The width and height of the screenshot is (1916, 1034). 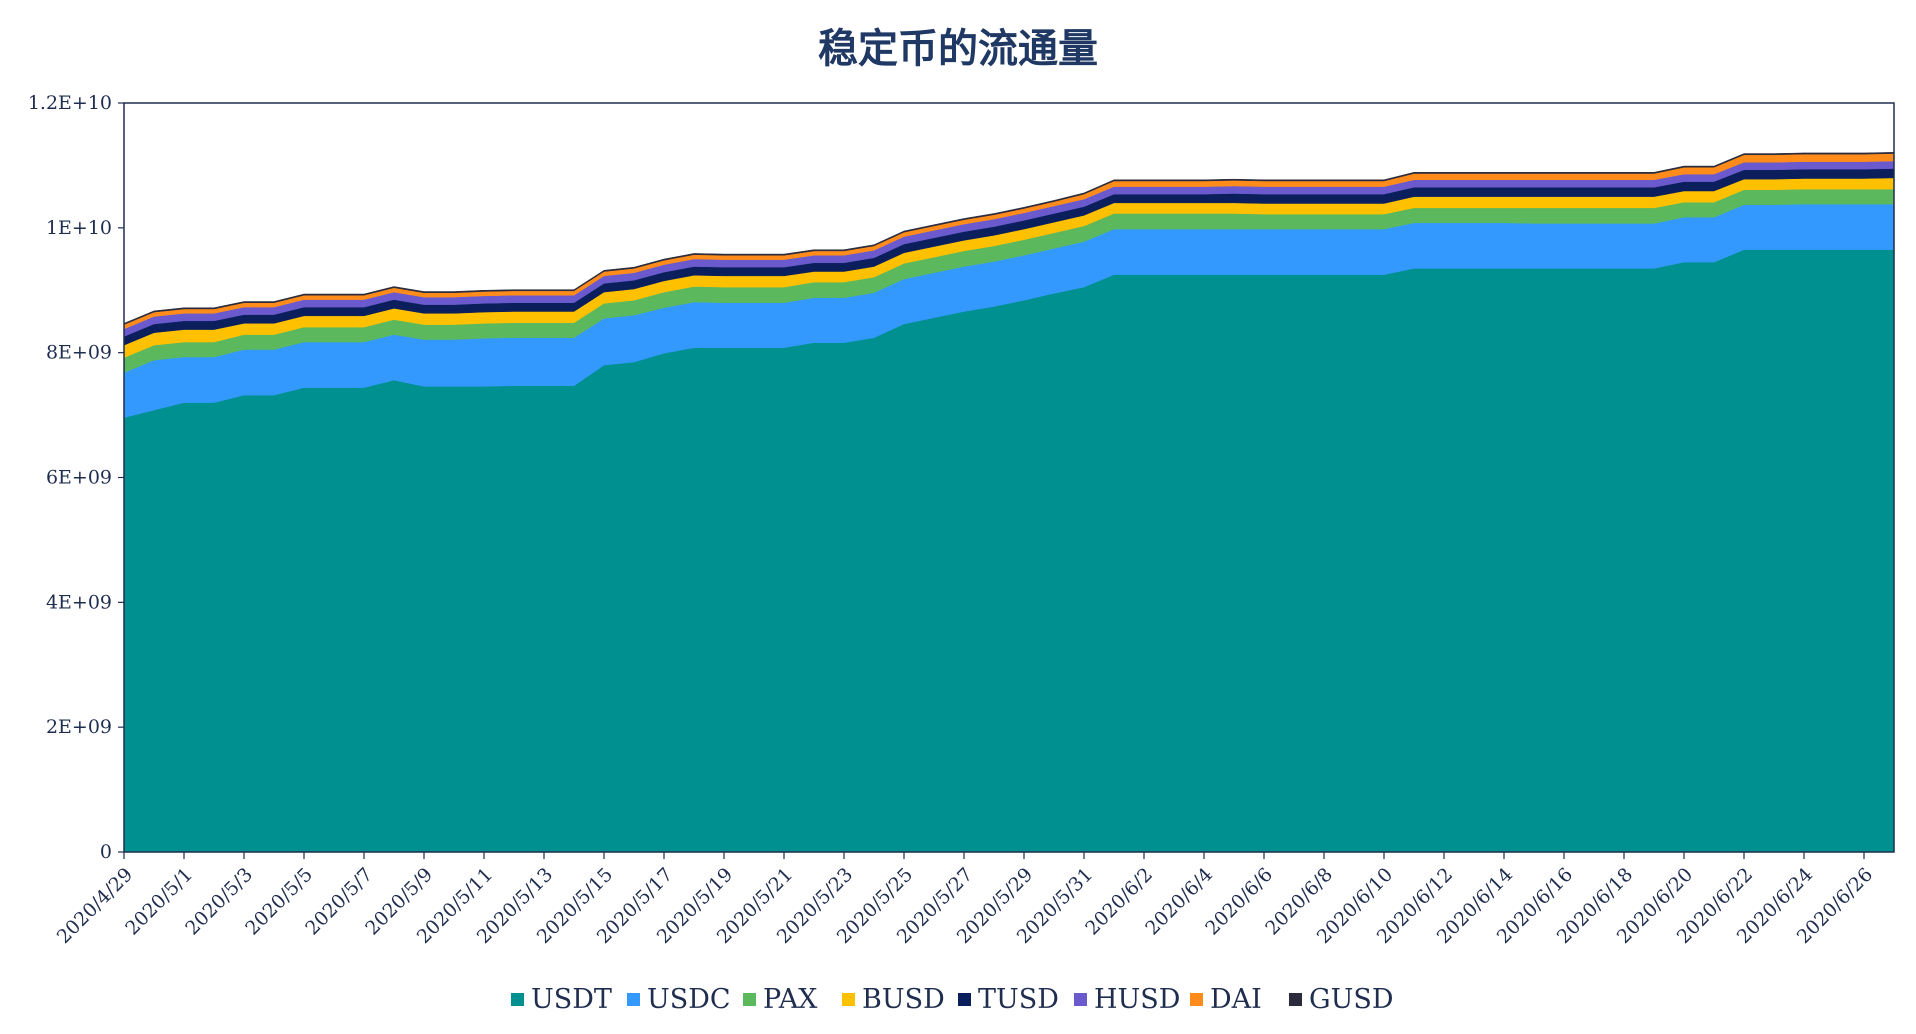 I want to click on legend-label: BUSD, so click(x=903, y=999).